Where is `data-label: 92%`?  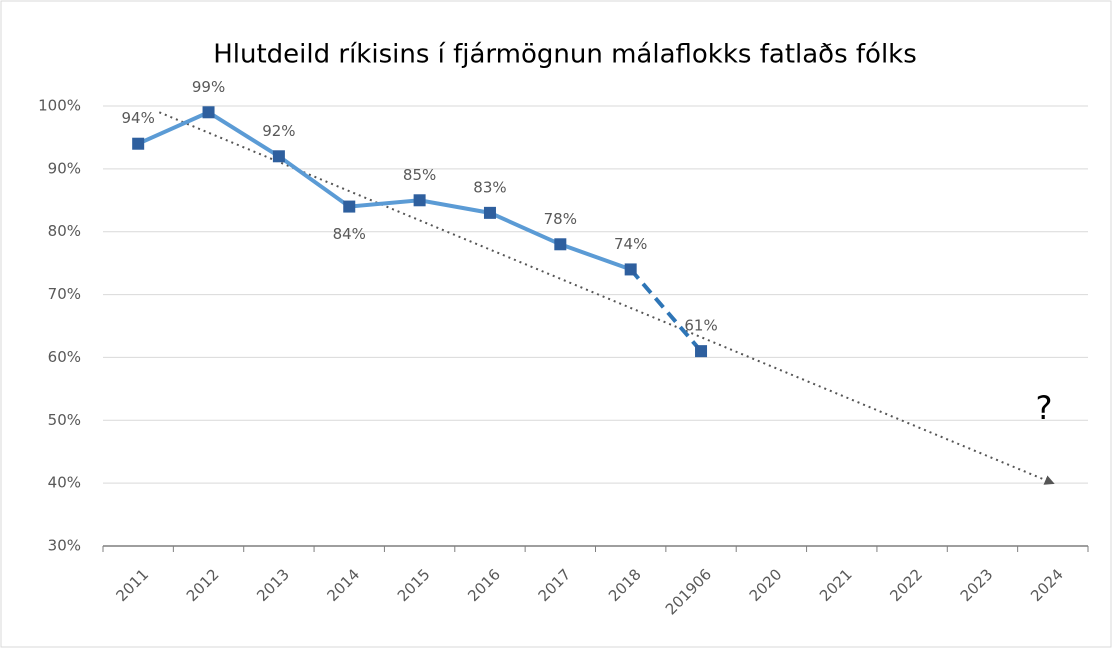
data-label: 92% is located at coordinates (278, 131).